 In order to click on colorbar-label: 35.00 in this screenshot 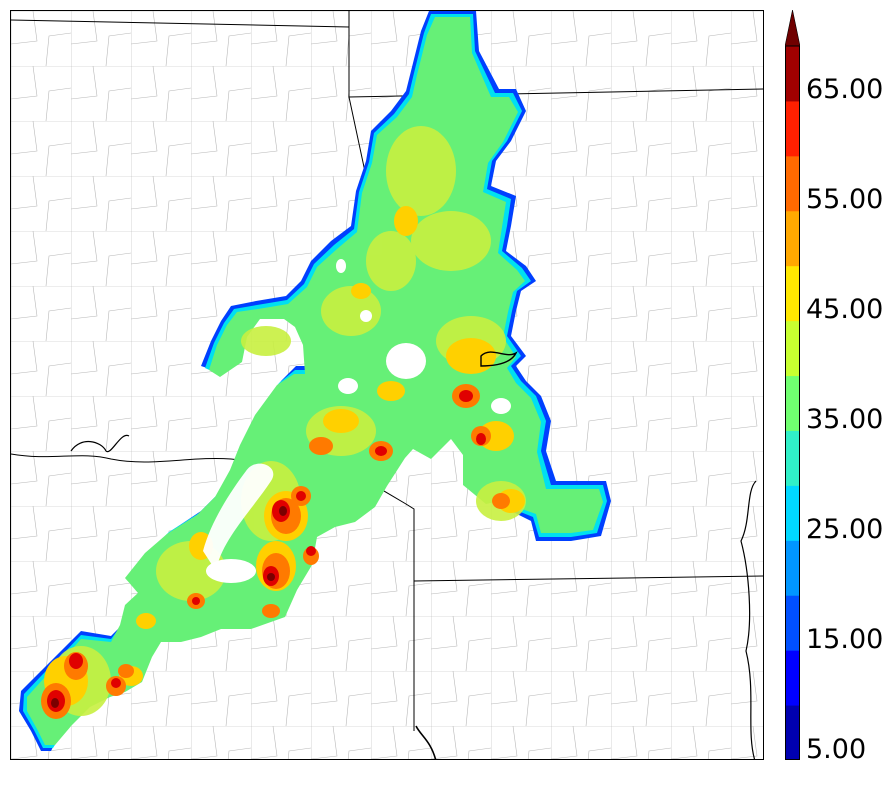, I will do `click(845, 419)`.